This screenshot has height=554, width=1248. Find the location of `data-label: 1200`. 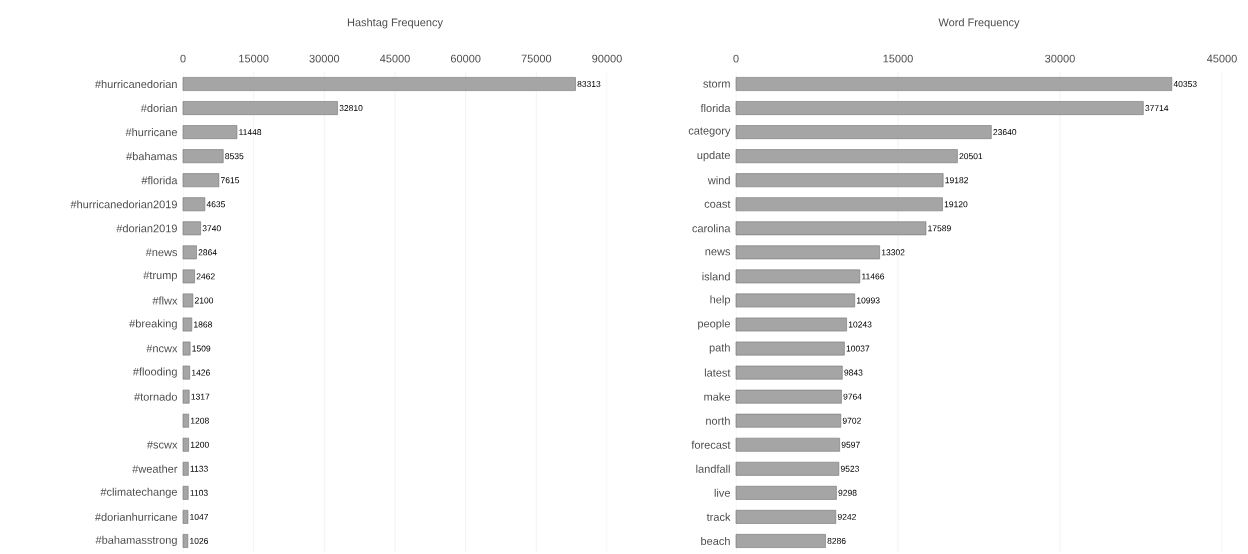

data-label: 1200 is located at coordinates (199, 444).